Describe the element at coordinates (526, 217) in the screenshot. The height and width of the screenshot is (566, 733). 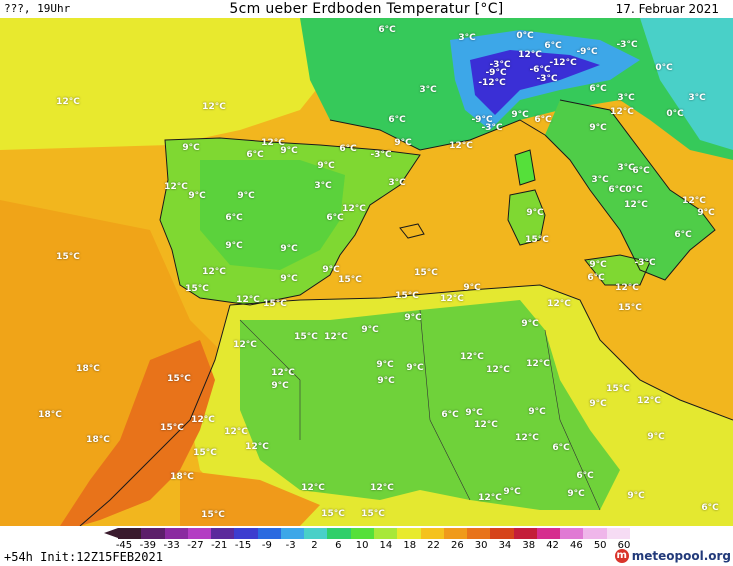
I see `sardinia-area` at that location.